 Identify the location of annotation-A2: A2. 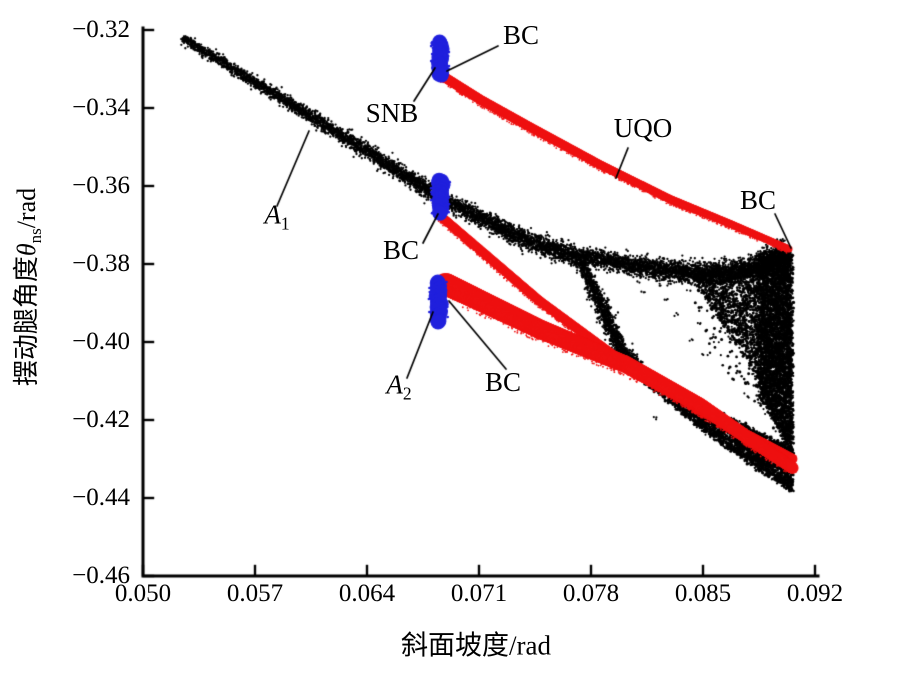
(399, 386).